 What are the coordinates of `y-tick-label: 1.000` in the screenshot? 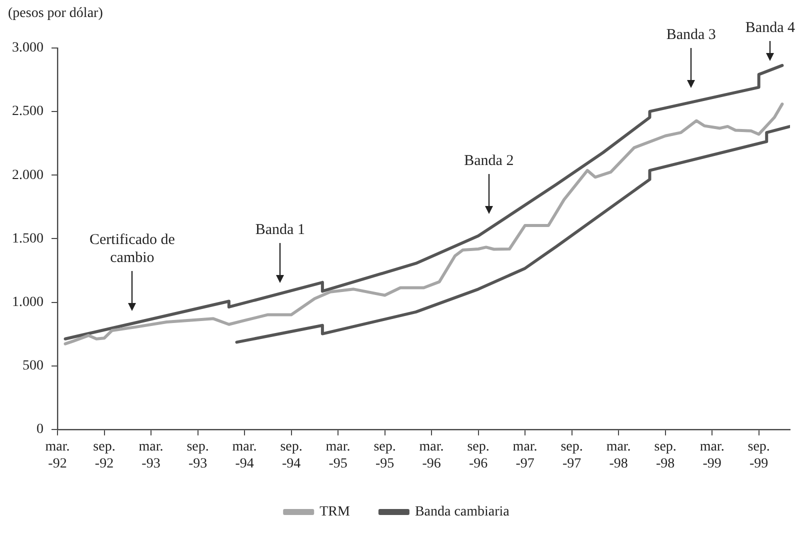 It's located at (28, 302).